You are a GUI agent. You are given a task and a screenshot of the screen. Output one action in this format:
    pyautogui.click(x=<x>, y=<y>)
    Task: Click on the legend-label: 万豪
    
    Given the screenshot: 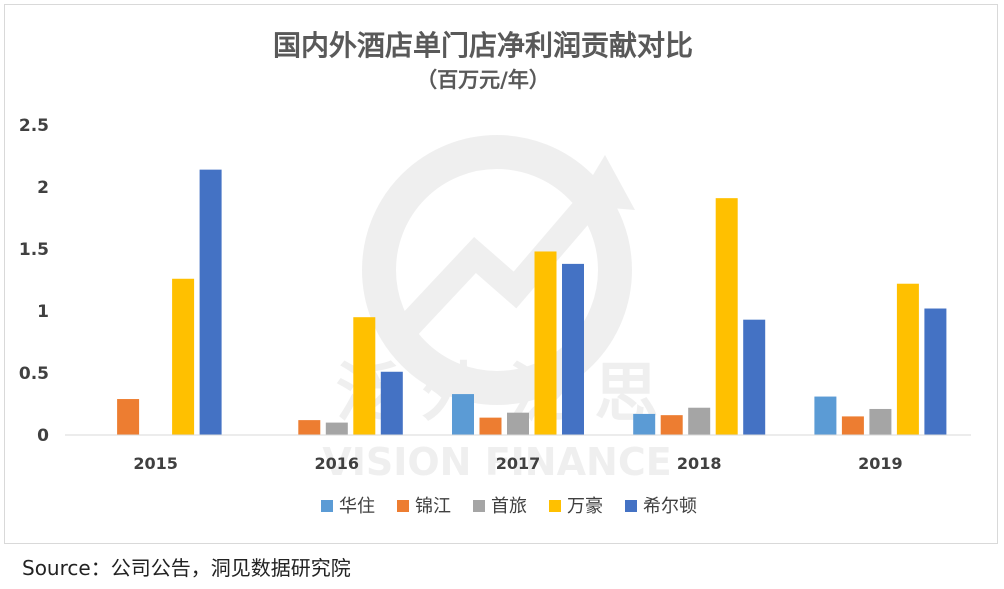 What is the action you would take?
    pyautogui.click(x=585, y=506)
    